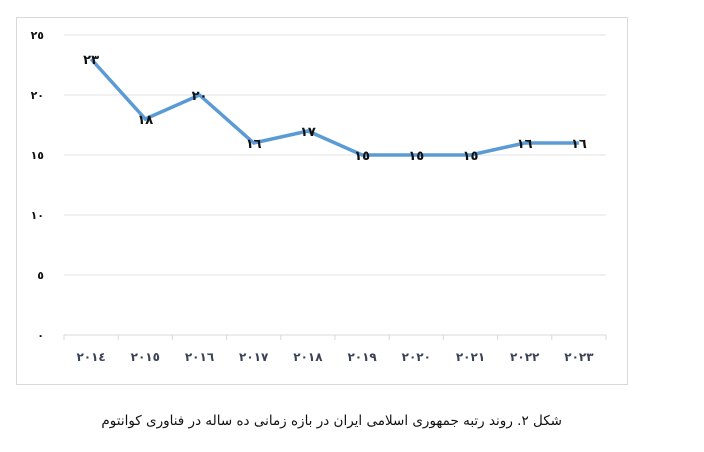 This screenshot has height=452, width=704. What do you see at coordinates (37, 95) in the screenshot?
I see `y-tick-label: ۲۰` at bounding box center [37, 95].